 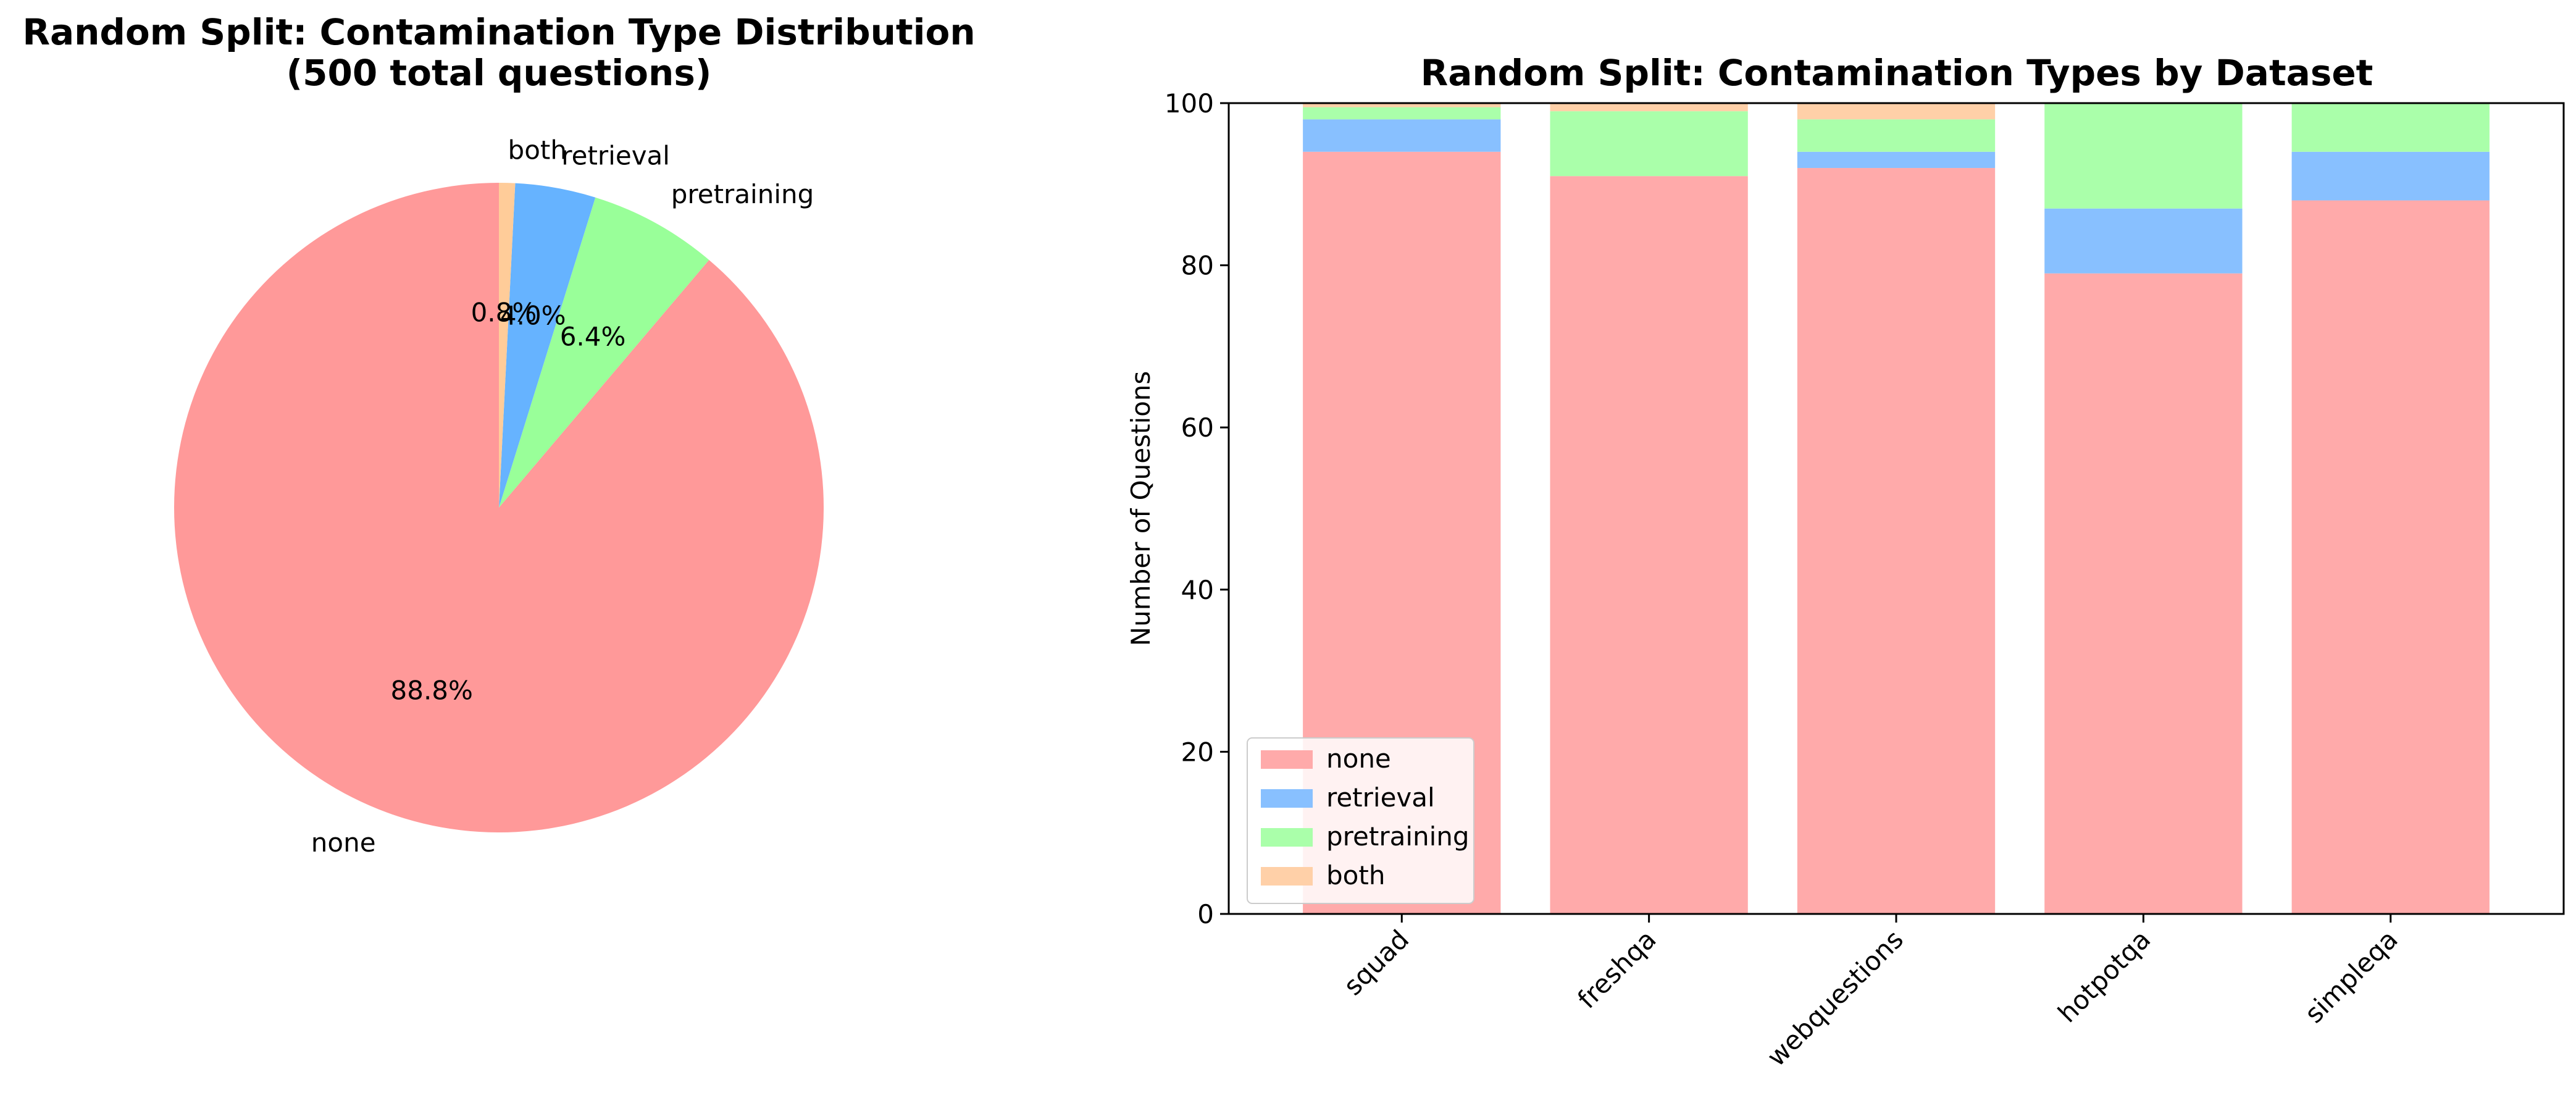 I want to click on legend-swatch-retrieval, so click(x=1287, y=798).